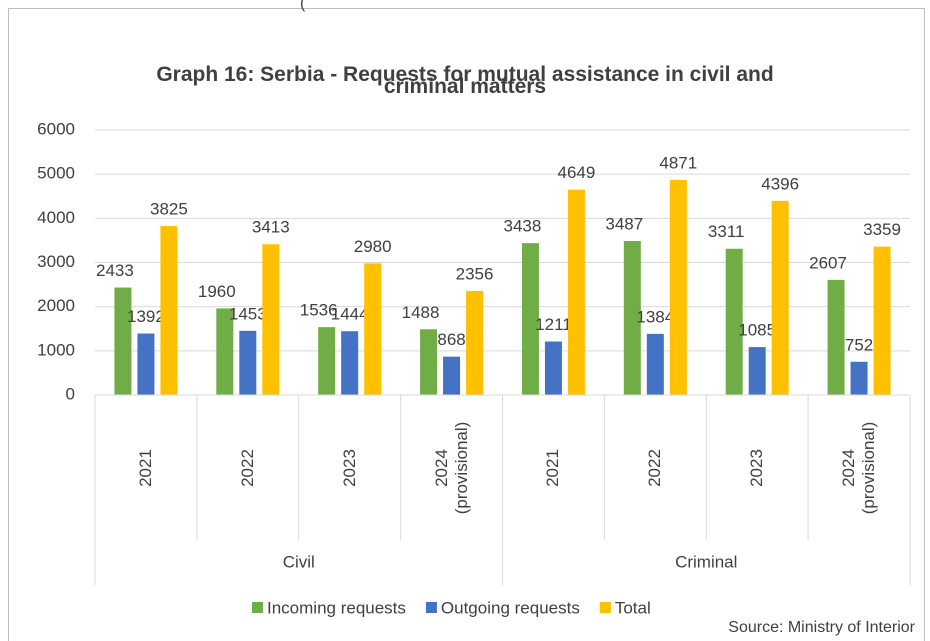  Describe the element at coordinates (655, 316) in the screenshot. I see `data-label: 1384` at that location.